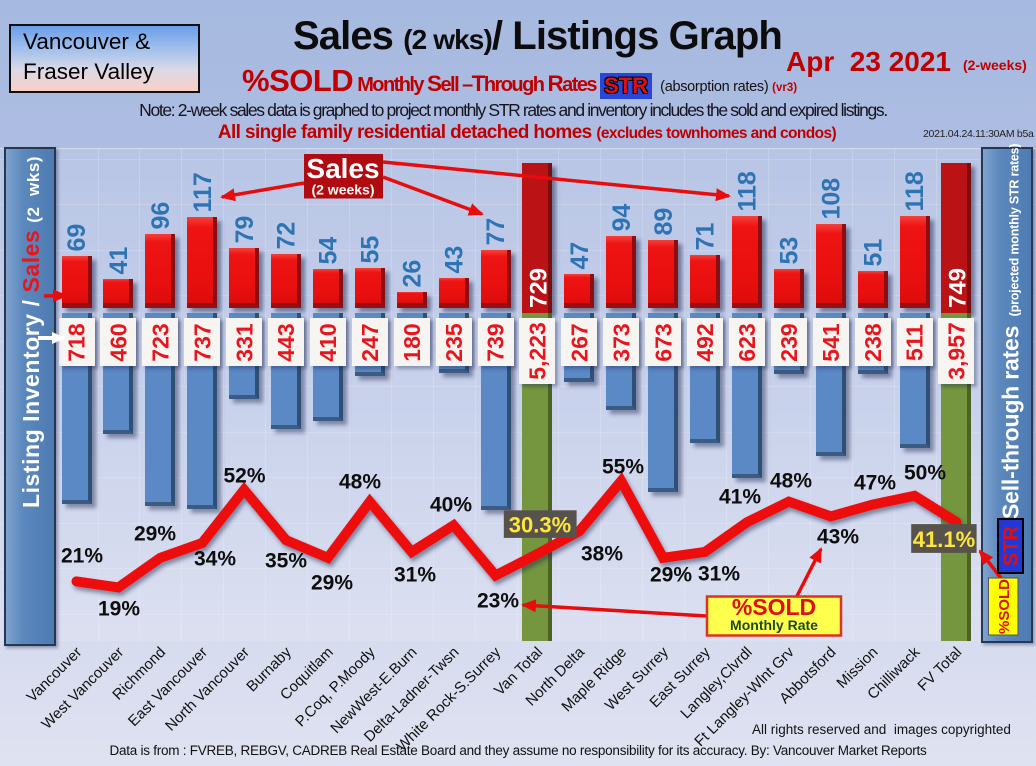  I want to click on svg-text: Monthly Rate, so click(774, 625).